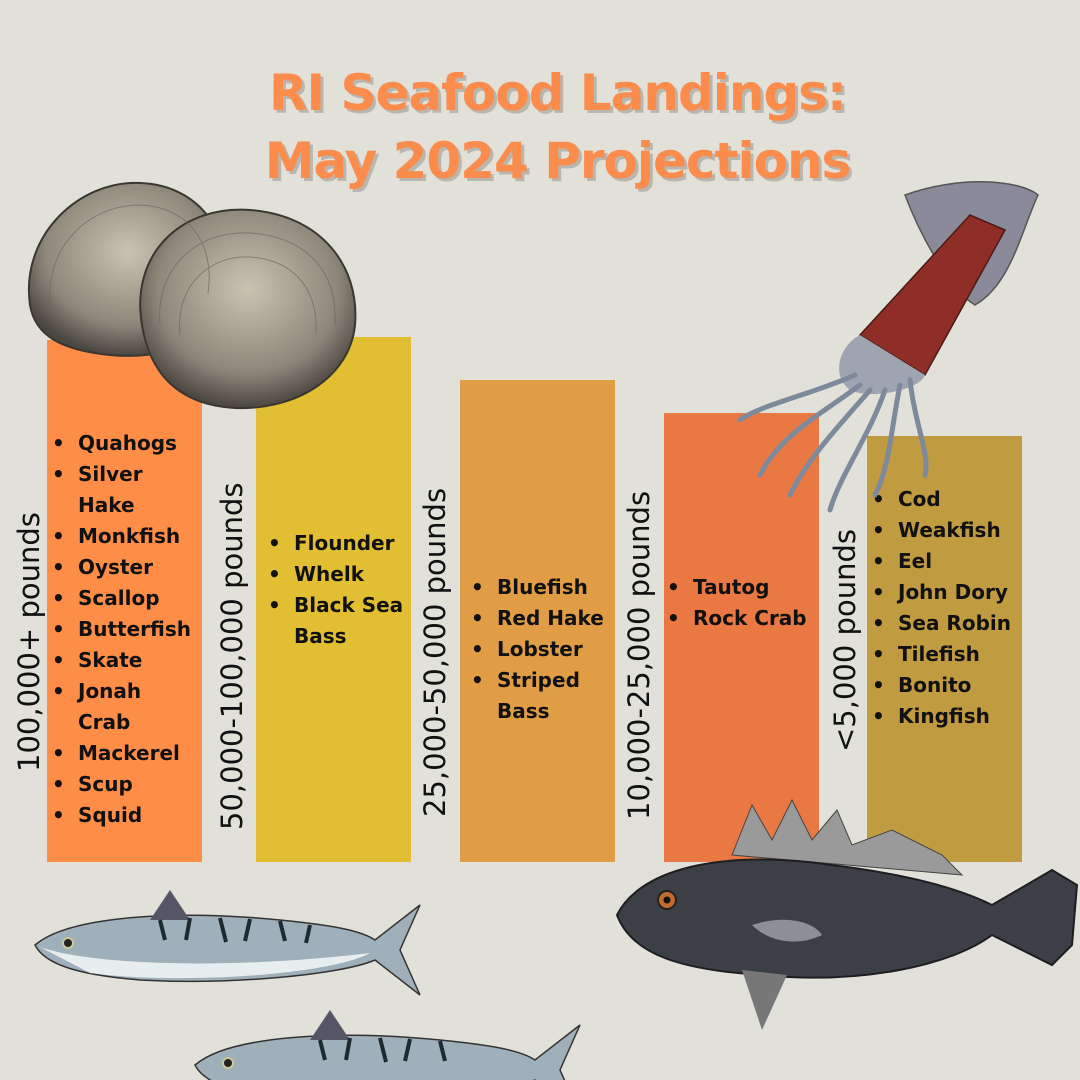 The image size is (1080, 1080). Describe the element at coordinates (338, 621) in the screenshot. I see `list-item: Black Sea Bass` at that location.